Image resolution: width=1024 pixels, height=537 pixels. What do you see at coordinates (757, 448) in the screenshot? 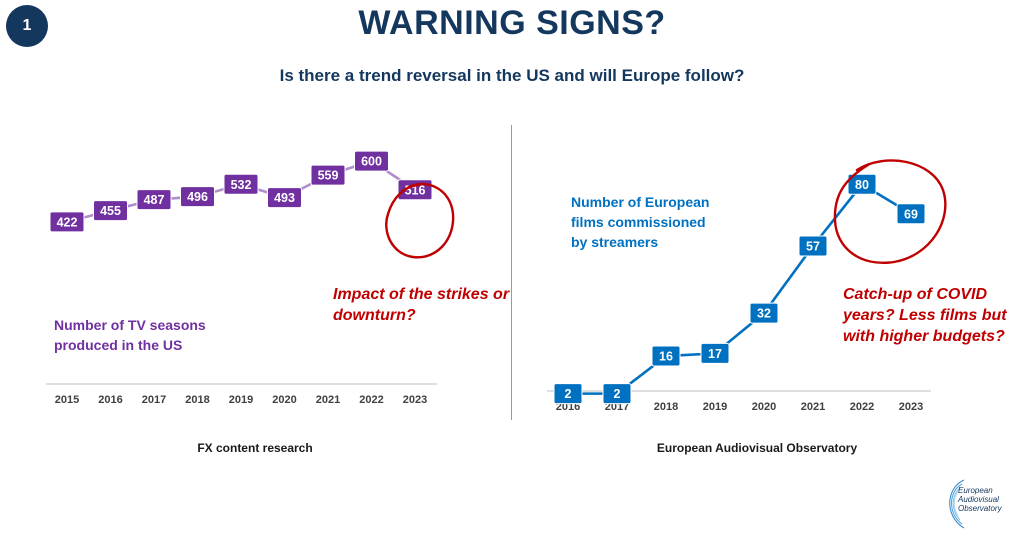
I see `chart-source: European Audiovisual Observatory` at bounding box center [757, 448].